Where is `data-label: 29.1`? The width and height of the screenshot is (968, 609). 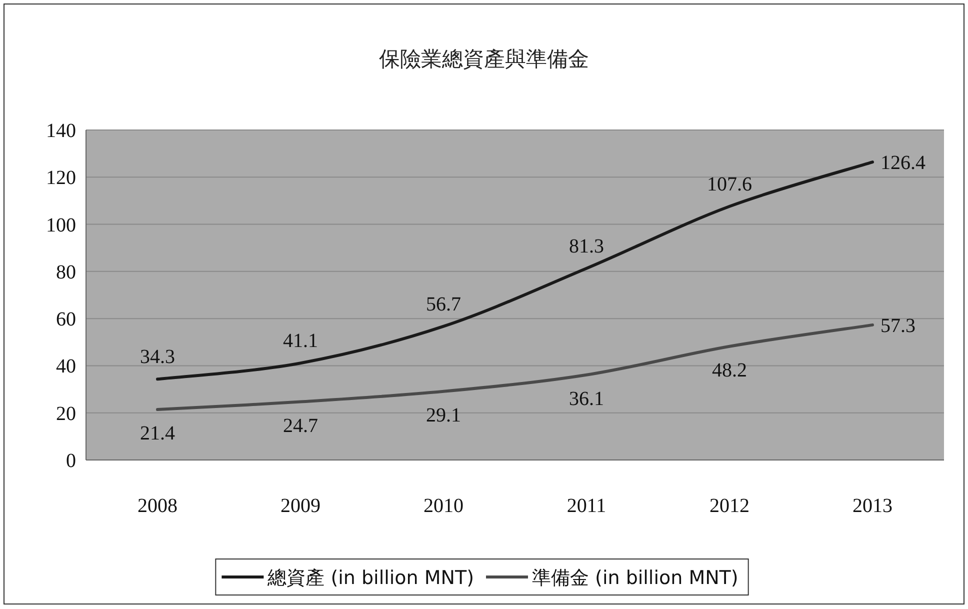 data-label: 29.1 is located at coordinates (443, 415).